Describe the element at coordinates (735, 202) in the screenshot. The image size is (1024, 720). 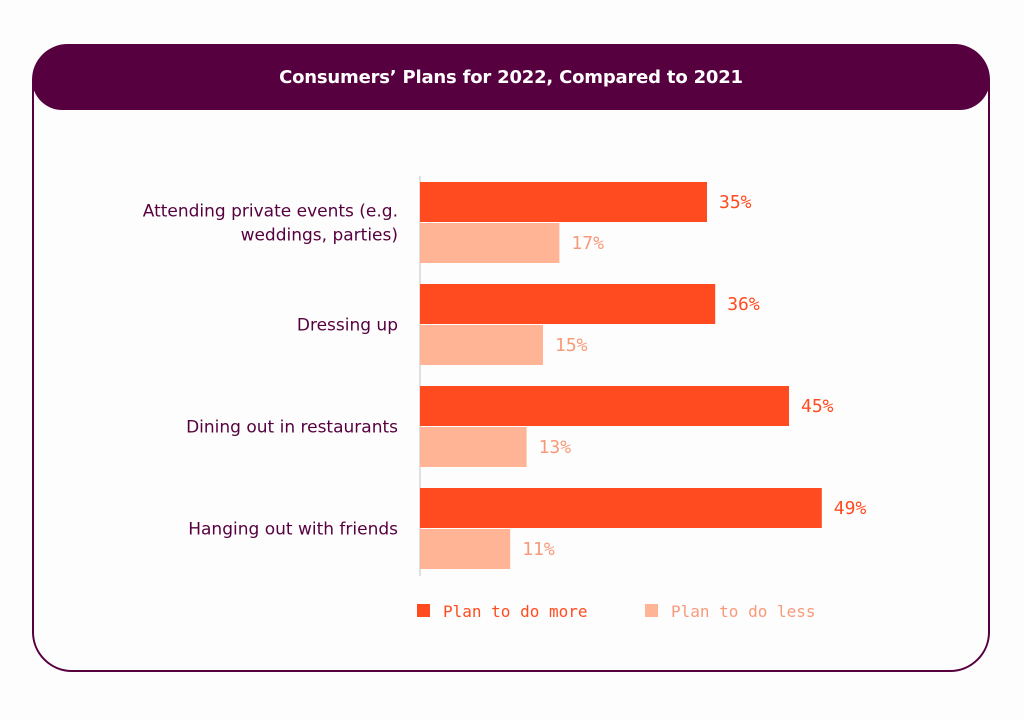
I see `value-label-more: 35%` at that location.